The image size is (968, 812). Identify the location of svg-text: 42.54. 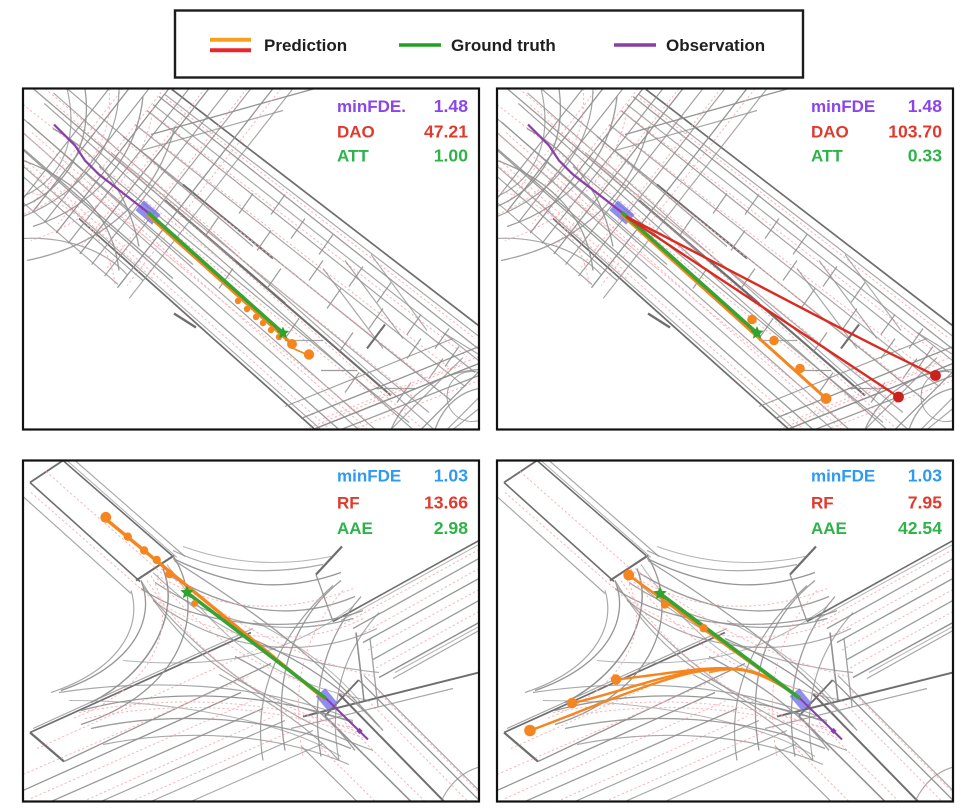
(920, 528).